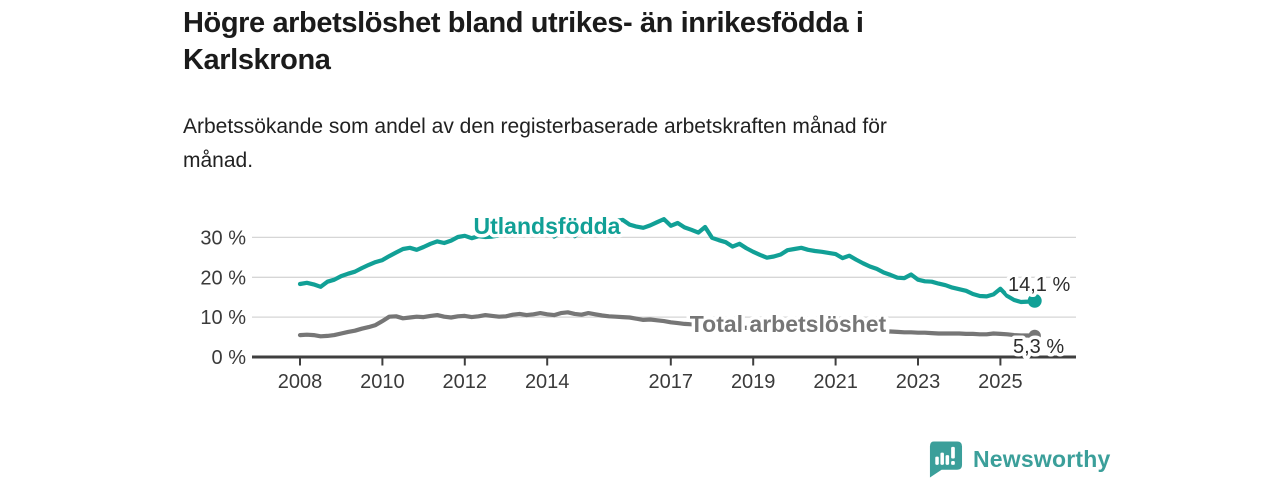 The width and height of the screenshot is (1280, 480). Describe the element at coordinates (223, 278) in the screenshot. I see `y-tick-label: 20 %` at that location.